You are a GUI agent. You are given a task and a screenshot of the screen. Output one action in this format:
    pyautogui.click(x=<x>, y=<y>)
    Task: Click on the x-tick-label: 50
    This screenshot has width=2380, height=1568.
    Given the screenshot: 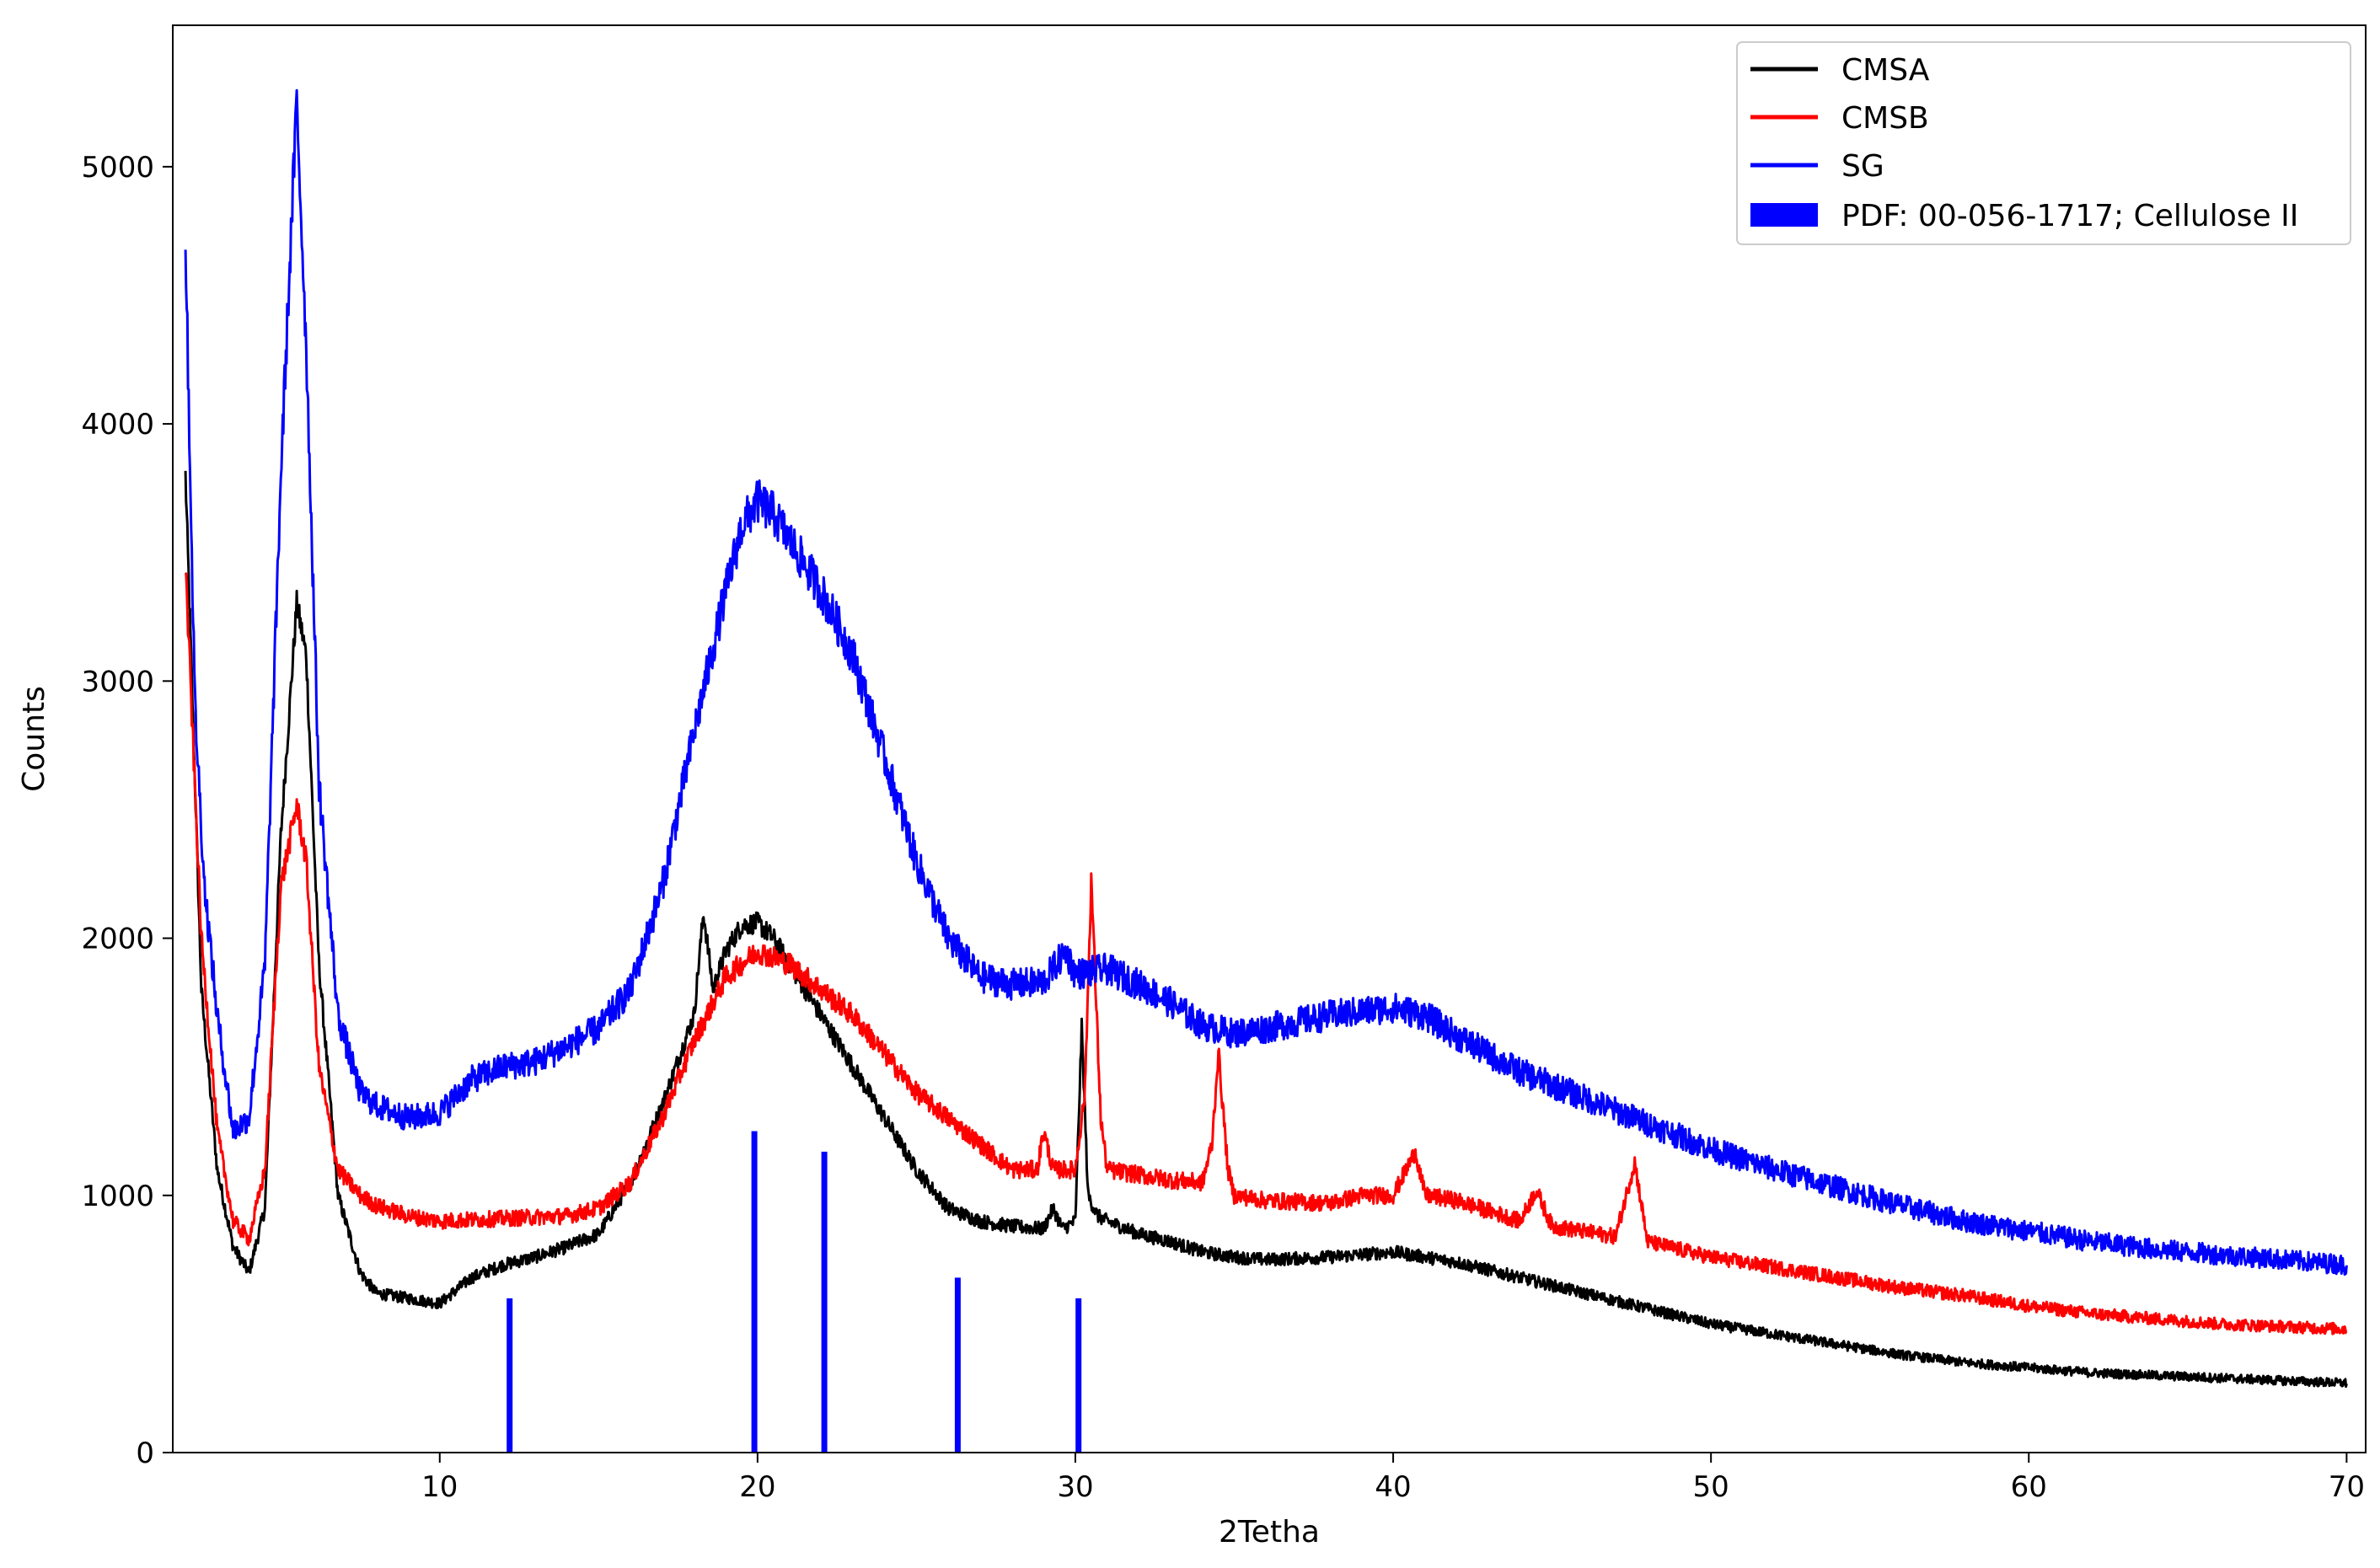 What is the action you would take?
    pyautogui.click(x=1711, y=1487)
    